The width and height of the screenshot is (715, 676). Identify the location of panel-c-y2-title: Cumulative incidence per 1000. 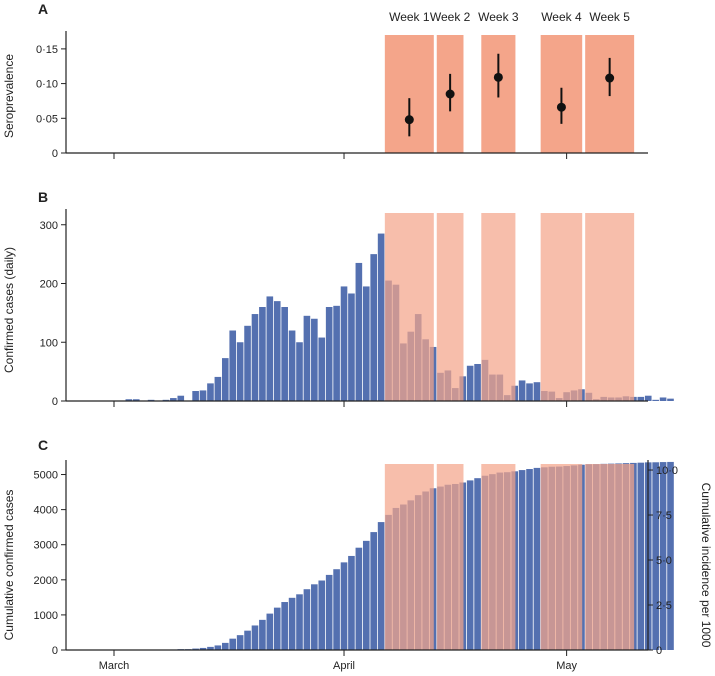
(706, 565).